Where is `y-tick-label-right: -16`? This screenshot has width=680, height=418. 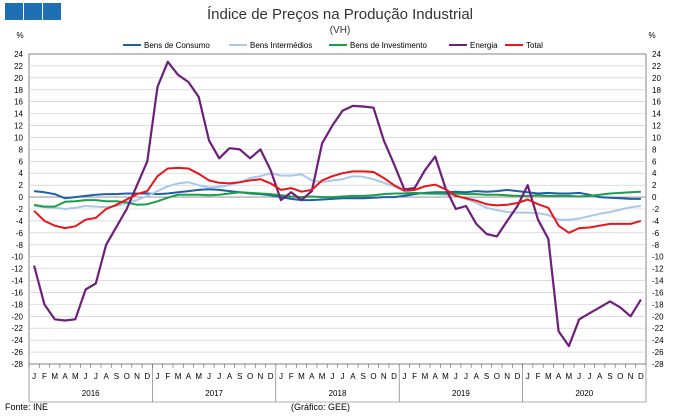 y-tick-label-right: -16 is located at coordinates (658, 292).